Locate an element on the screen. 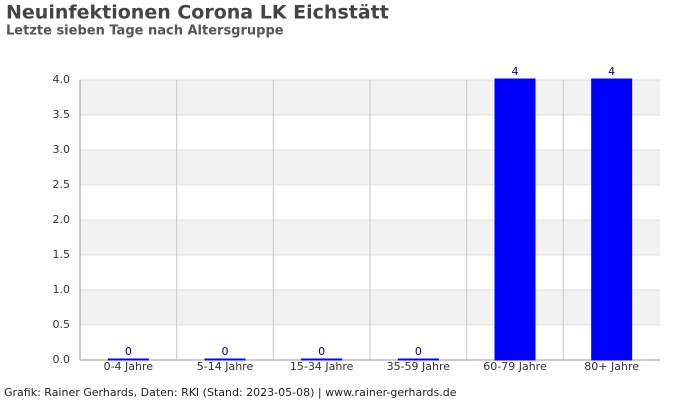 The image size is (700, 404). y-tick-label: 1.5 is located at coordinates (62, 254).